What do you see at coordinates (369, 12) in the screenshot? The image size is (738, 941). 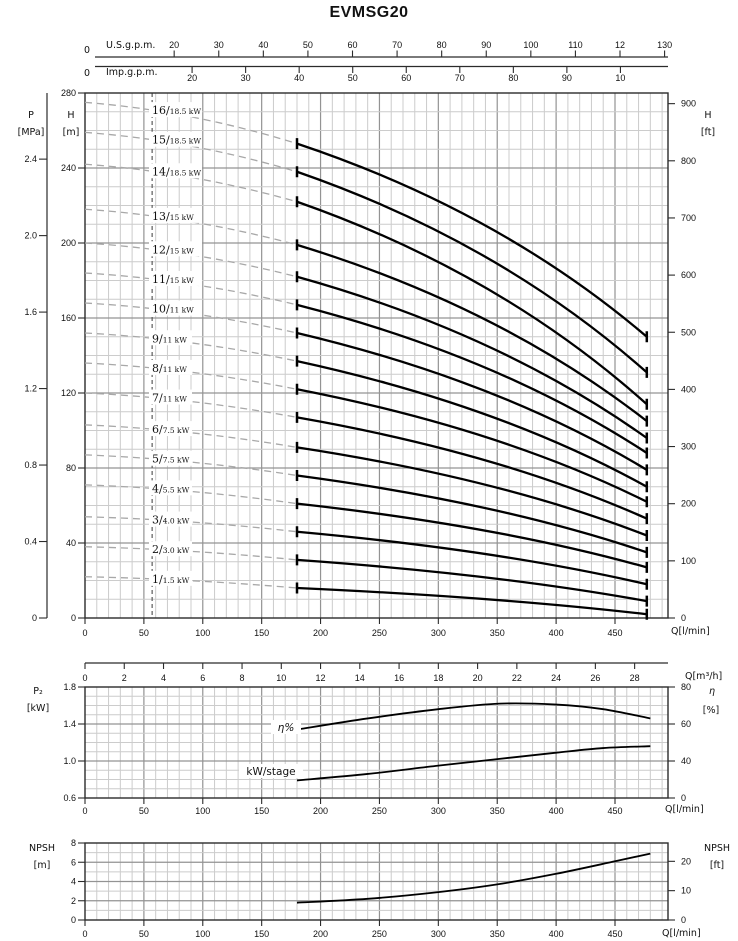 I see `chart-title: EVMSG20` at bounding box center [369, 12].